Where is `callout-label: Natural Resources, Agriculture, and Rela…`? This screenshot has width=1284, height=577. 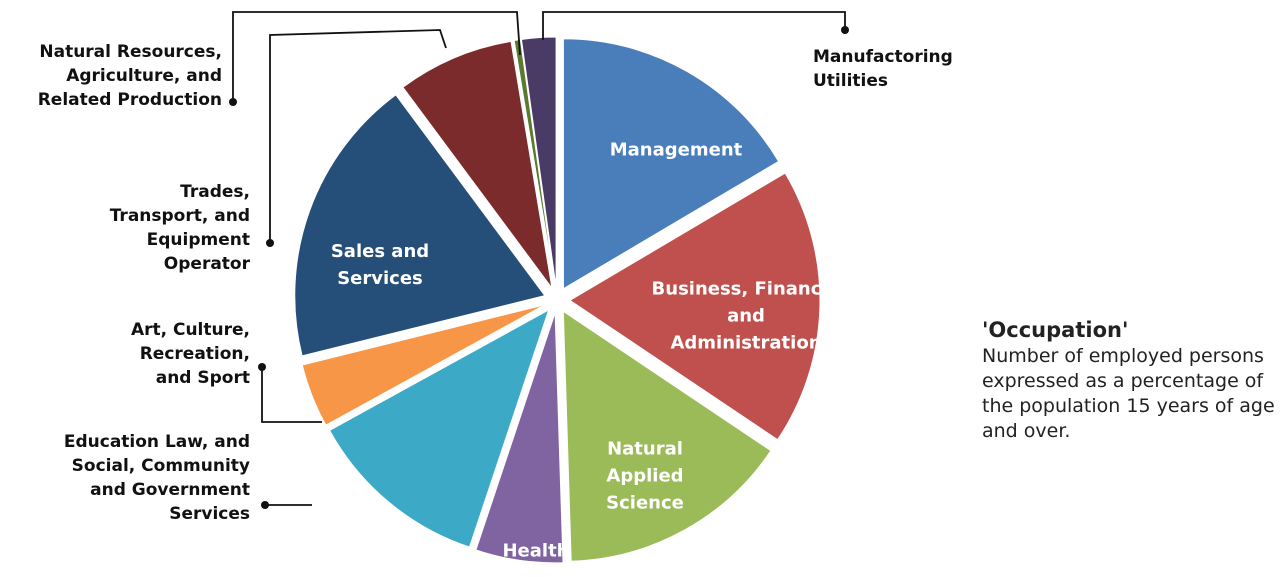
callout-label: Natural Resources, Agriculture, and Rela… is located at coordinates (129, 76).